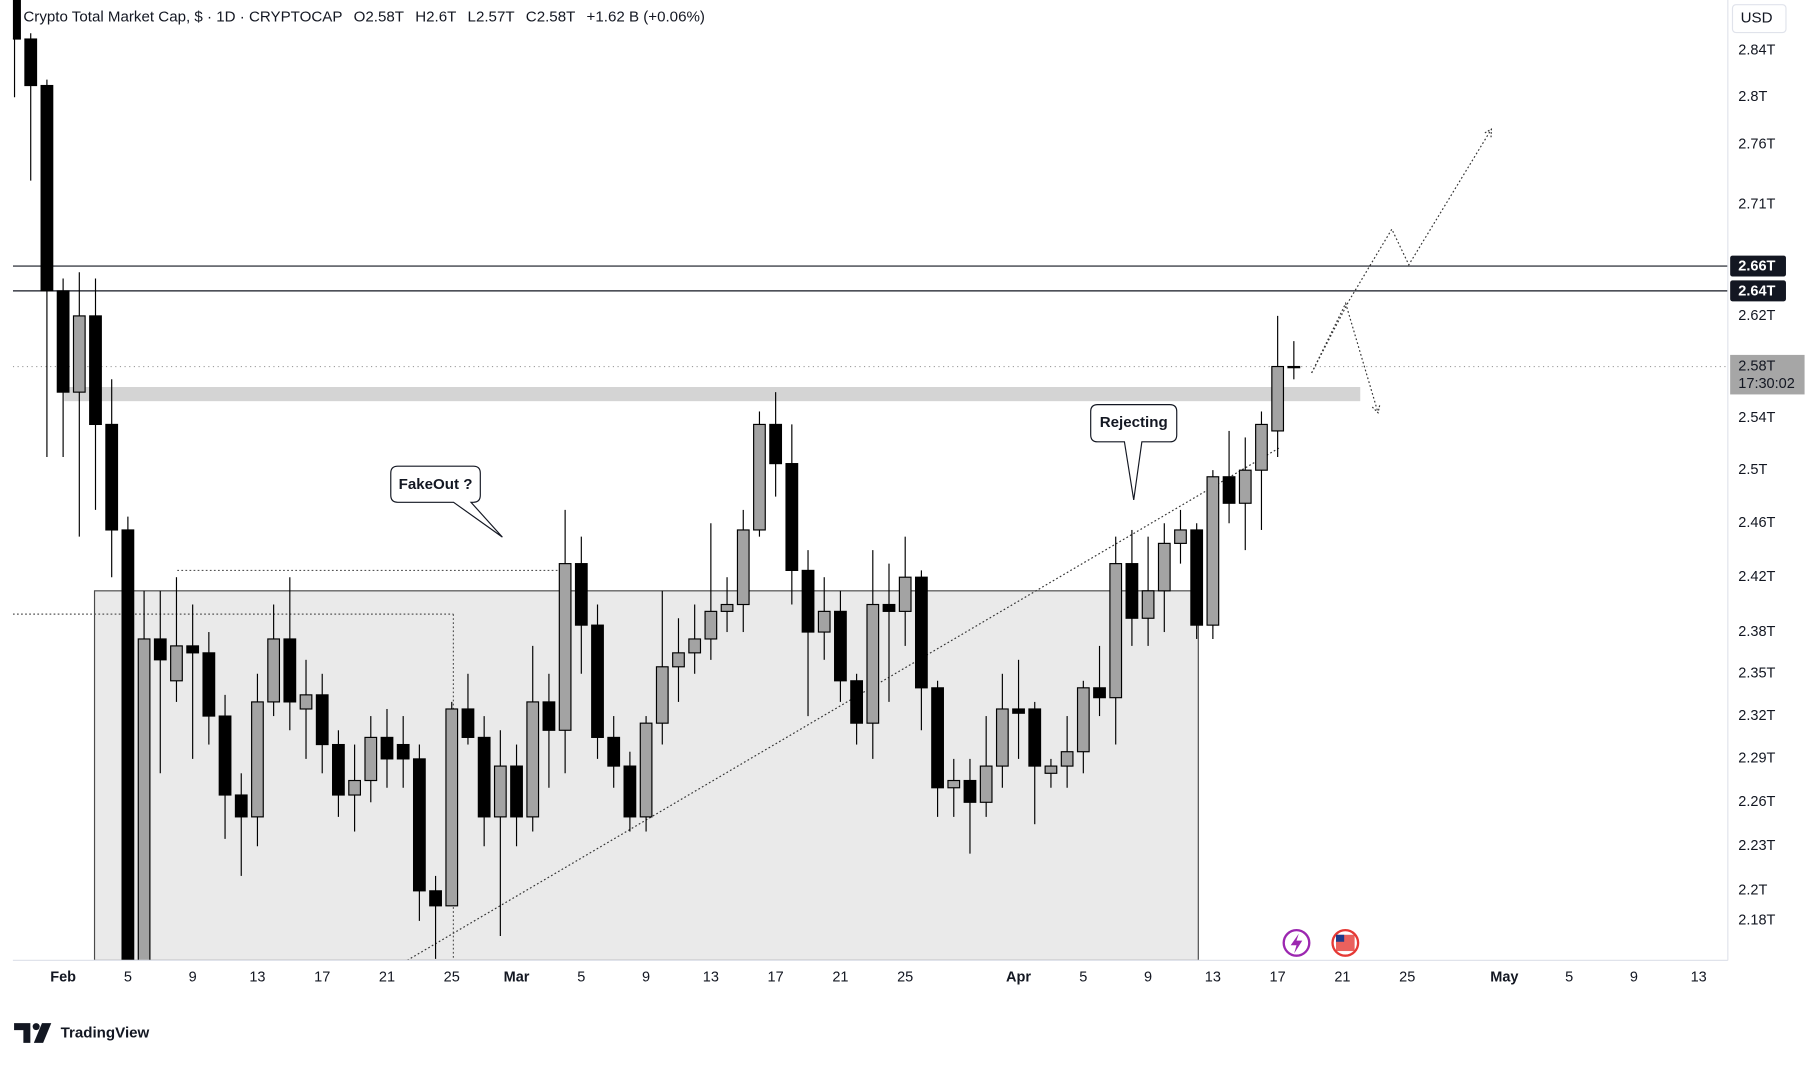 The height and width of the screenshot is (1065, 1814). I want to click on currency-label: USD, so click(1757, 18).